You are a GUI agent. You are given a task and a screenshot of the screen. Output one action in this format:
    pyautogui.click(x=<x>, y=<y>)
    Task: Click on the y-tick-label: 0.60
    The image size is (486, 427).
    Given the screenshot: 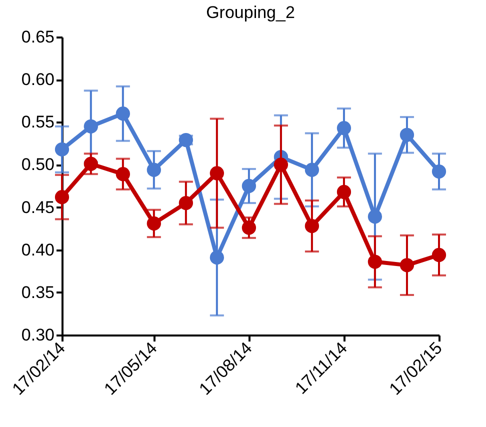 What is the action you would take?
    pyautogui.click(x=37, y=80)
    